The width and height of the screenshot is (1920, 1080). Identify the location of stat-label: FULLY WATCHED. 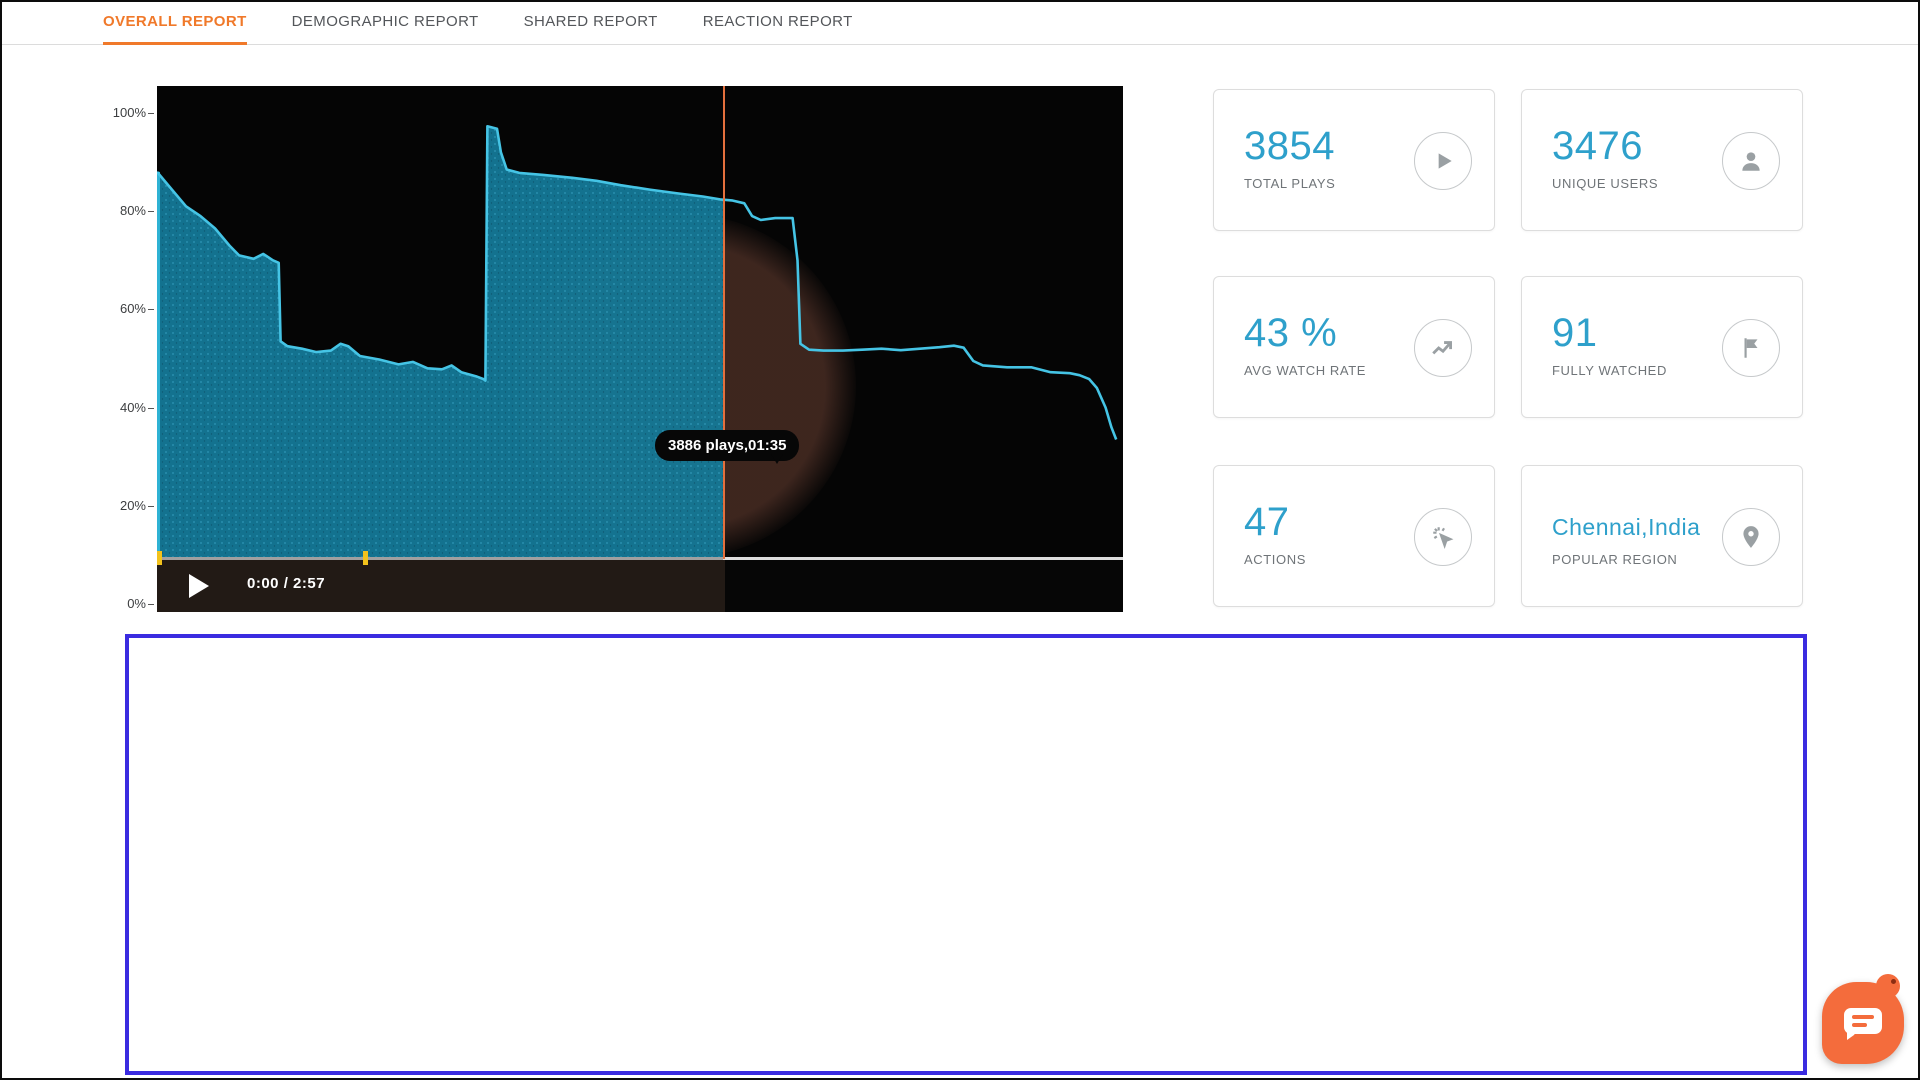
(1609, 370).